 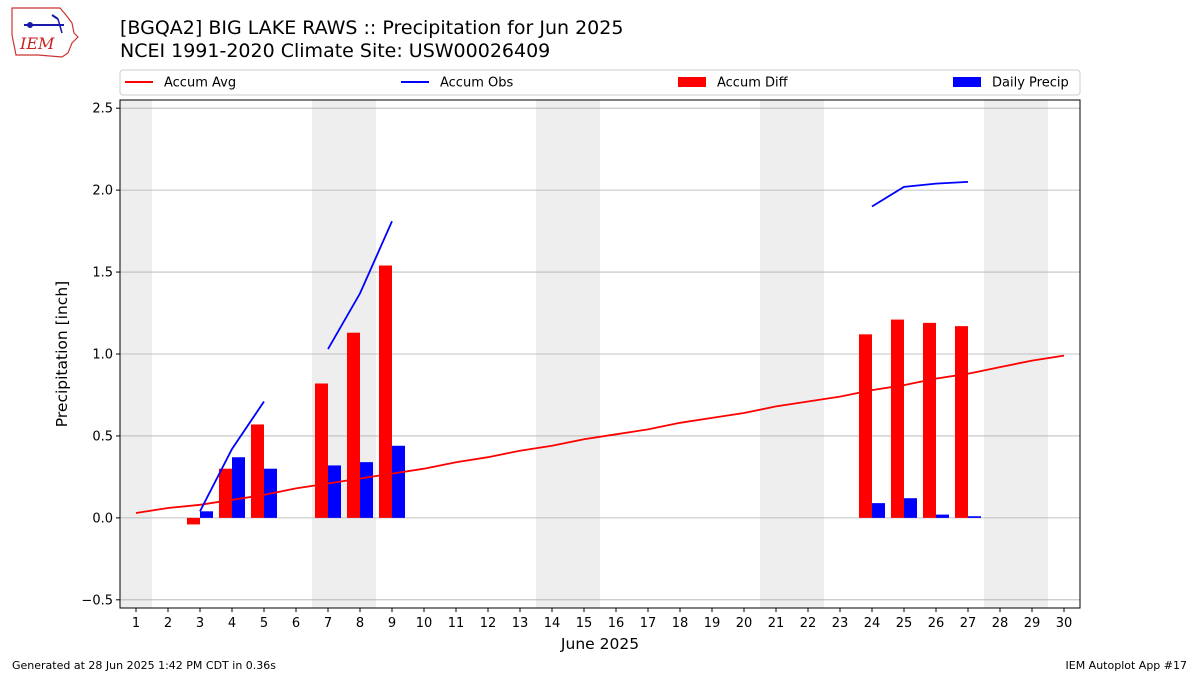 I want to click on y-axis-label: Precipitation [inch], so click(x=62, y=354).